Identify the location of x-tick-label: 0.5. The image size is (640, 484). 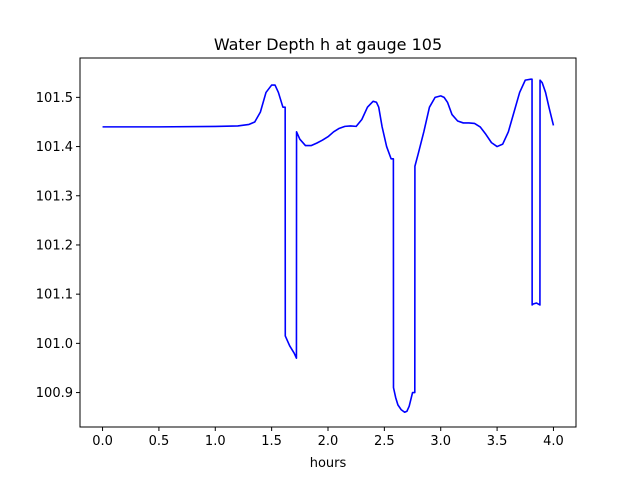
(159, 441).